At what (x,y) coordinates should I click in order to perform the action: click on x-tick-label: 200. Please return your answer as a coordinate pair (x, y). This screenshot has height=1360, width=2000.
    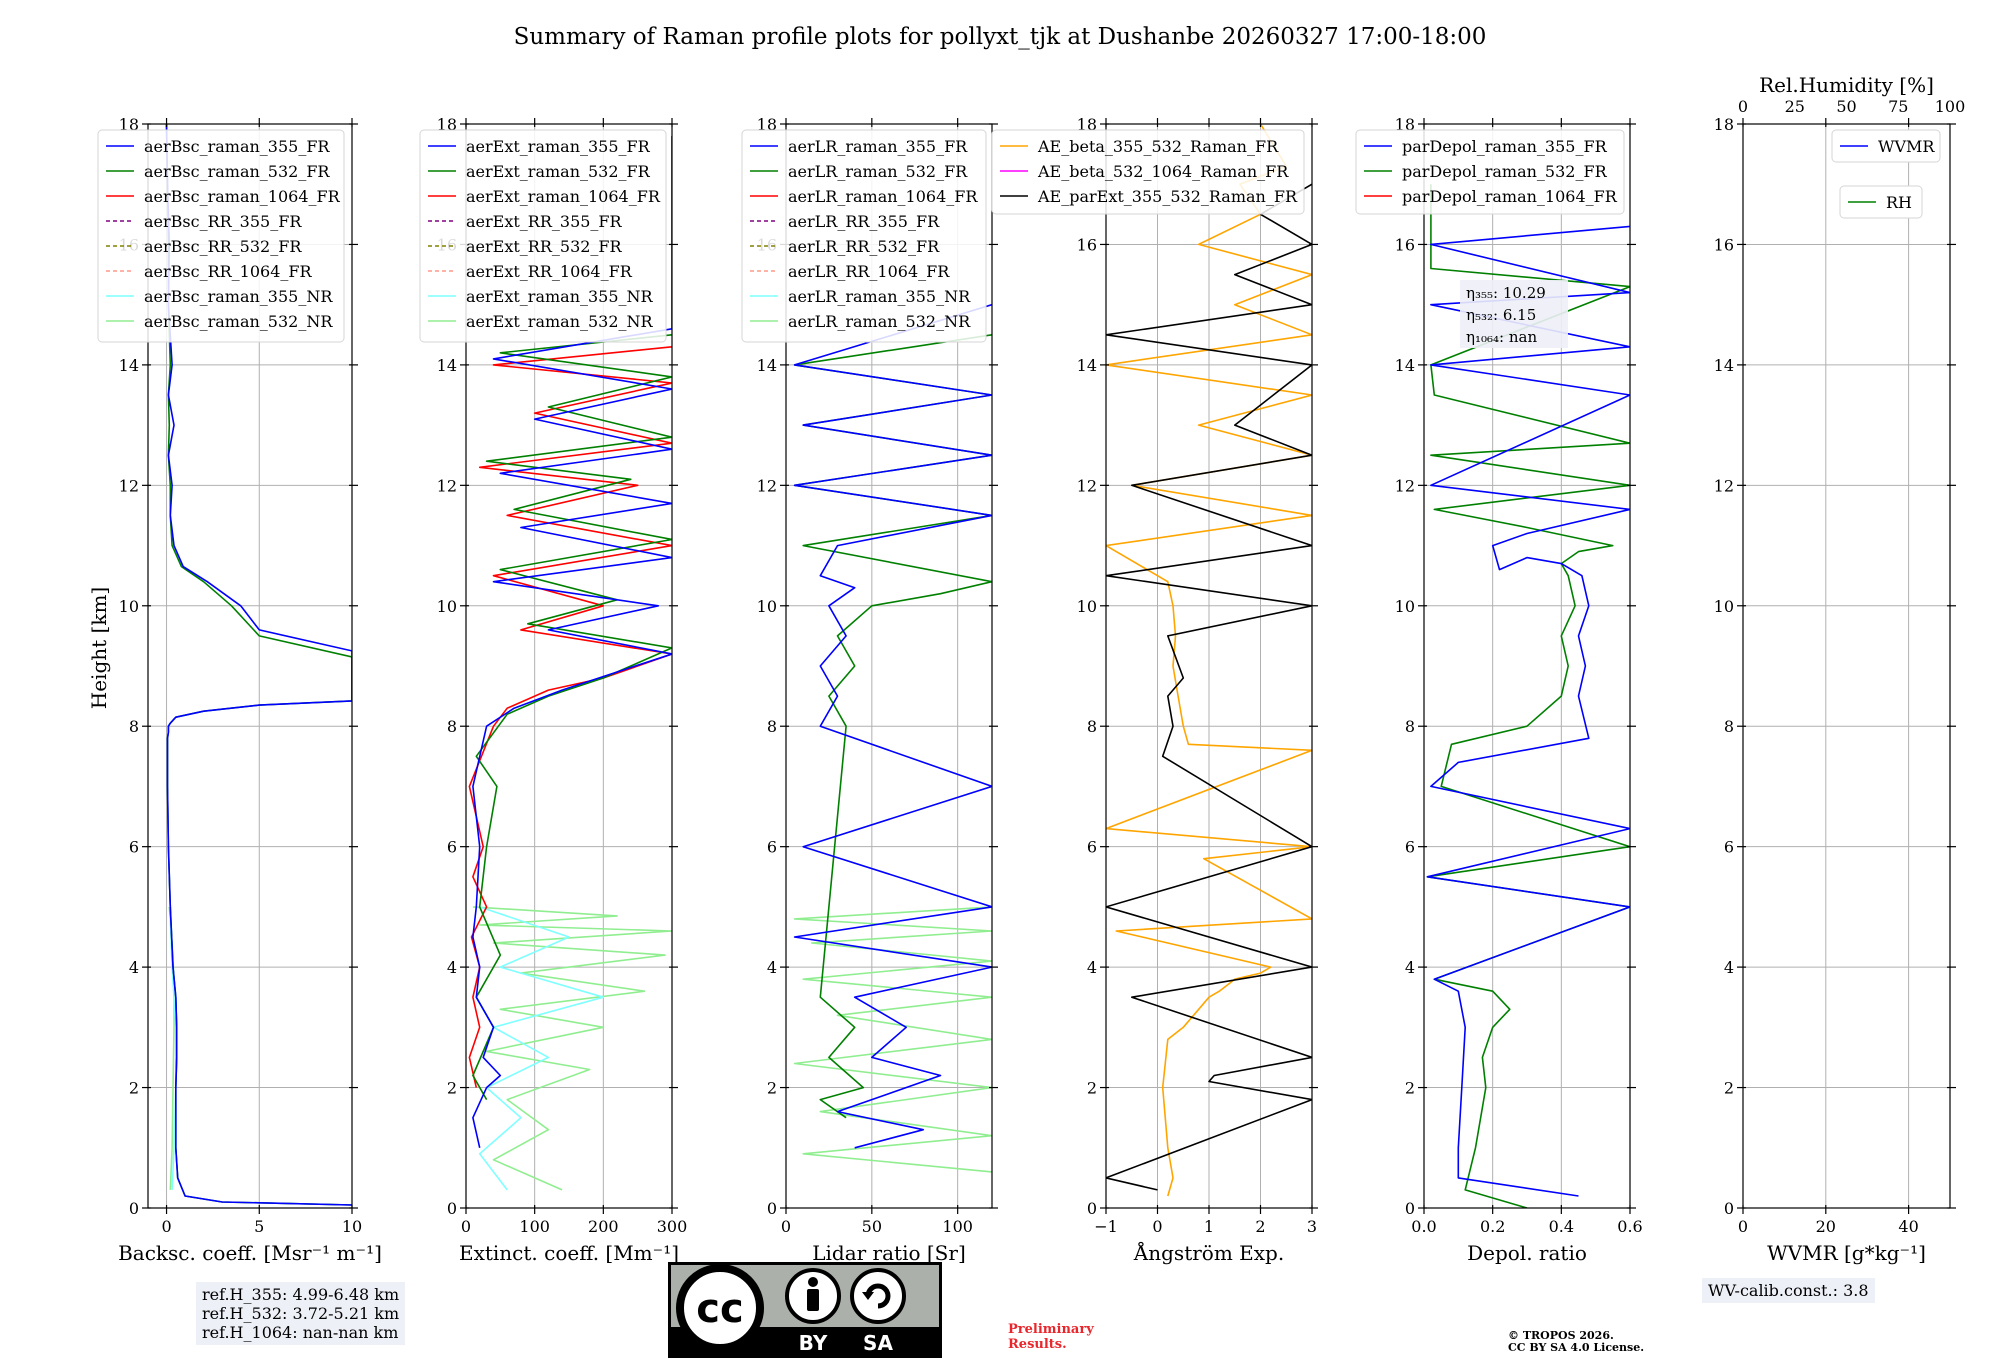
    Looking at the image, I should click on (603, 1226).